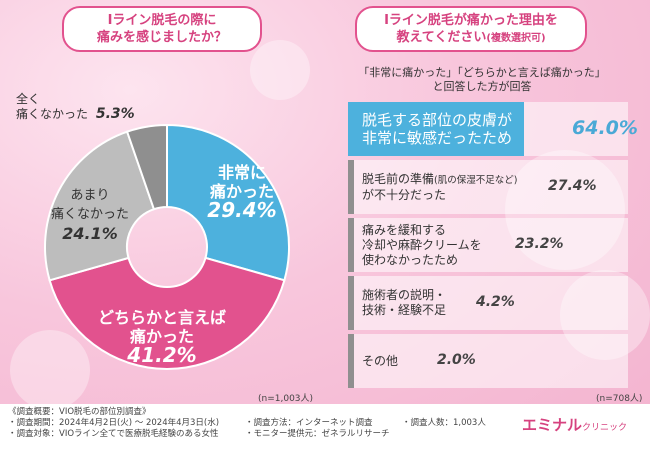 This screenshot has height=450, width=650. I want to click on footer-target: ・調査対象：VIOライン全てで医療脱毛経験のある女性, so click(113, 434).